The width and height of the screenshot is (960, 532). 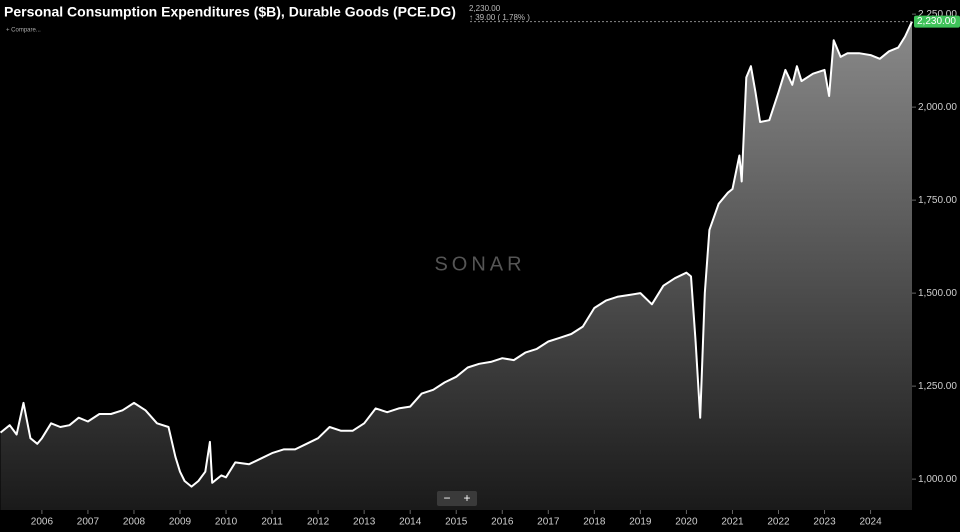 What do you see at coordinates (446, 498) in the screenshot?
I see `zoom-out: −` at bounding box center [446, 498].